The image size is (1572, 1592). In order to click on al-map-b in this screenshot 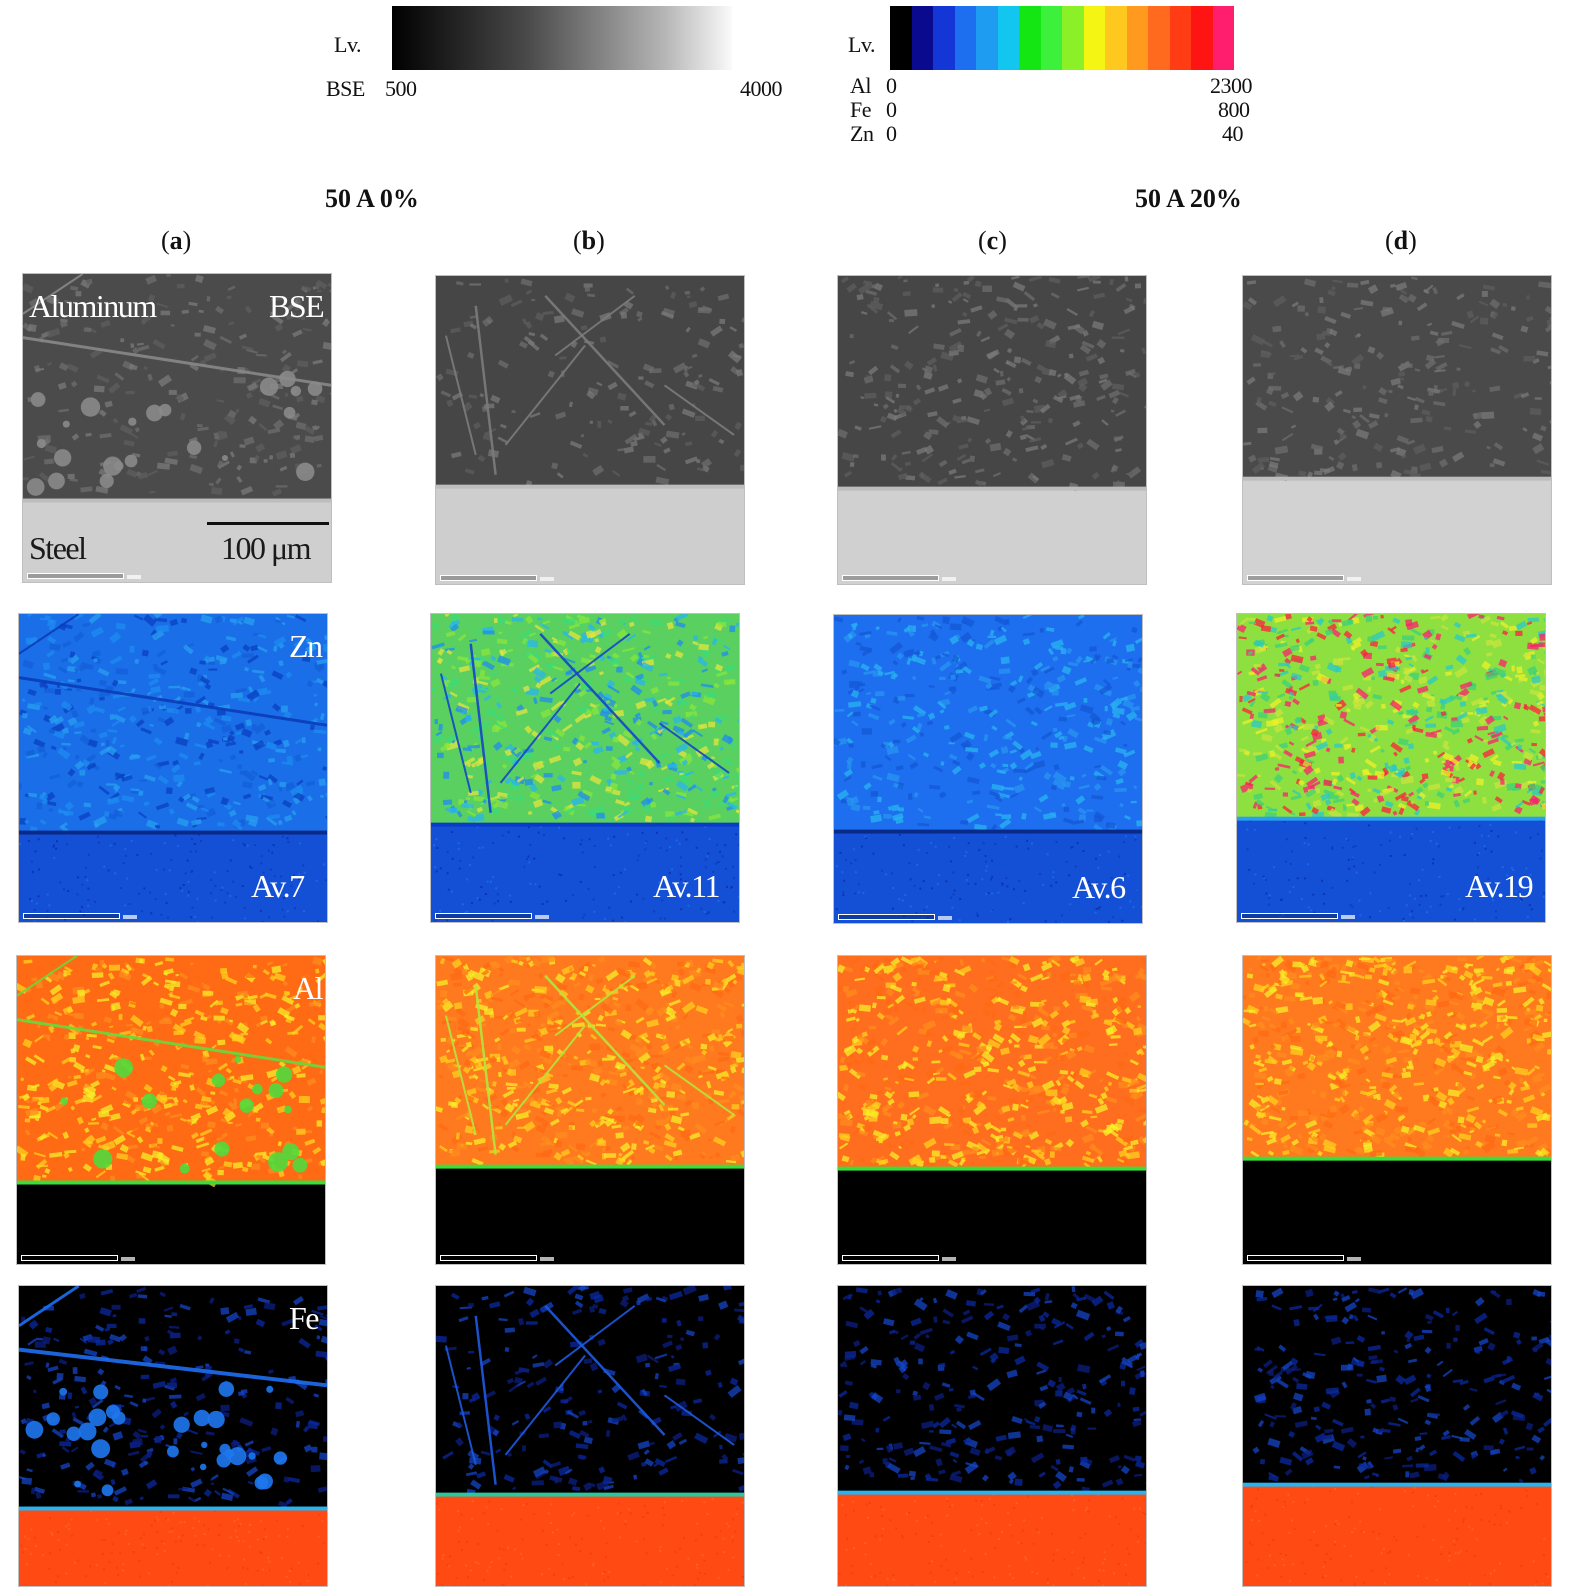, I will do `click(590, 1110)`.